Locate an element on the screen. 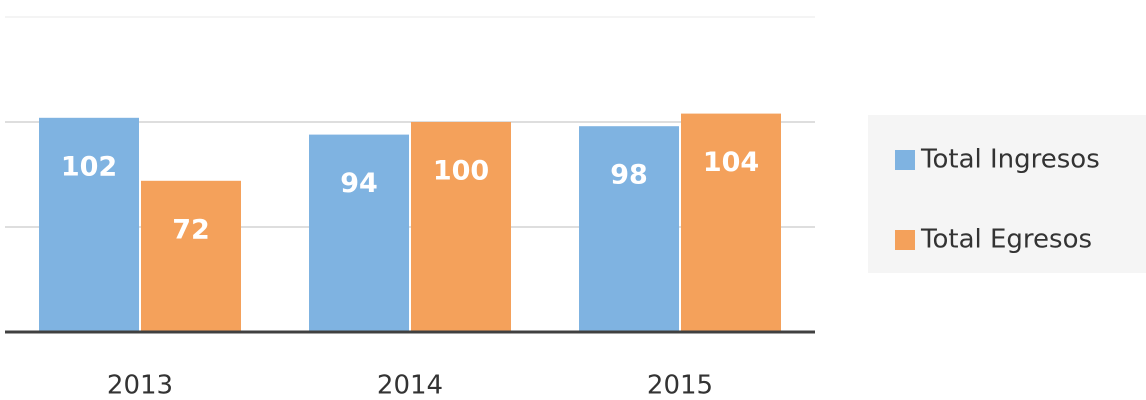  legend-label: Total Egresos is located at coordinates (1006, 240).